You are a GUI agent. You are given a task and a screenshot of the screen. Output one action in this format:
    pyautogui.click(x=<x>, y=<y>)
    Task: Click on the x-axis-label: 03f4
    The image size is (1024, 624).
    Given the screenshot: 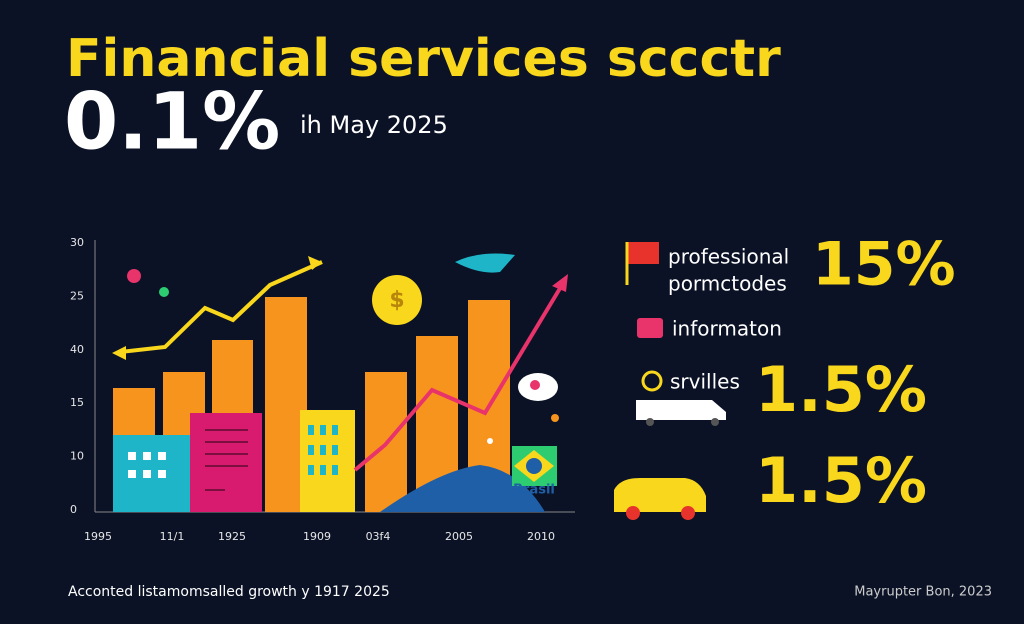 What is the action you would take?
    pyautogui.click(x=378, y=536)
    